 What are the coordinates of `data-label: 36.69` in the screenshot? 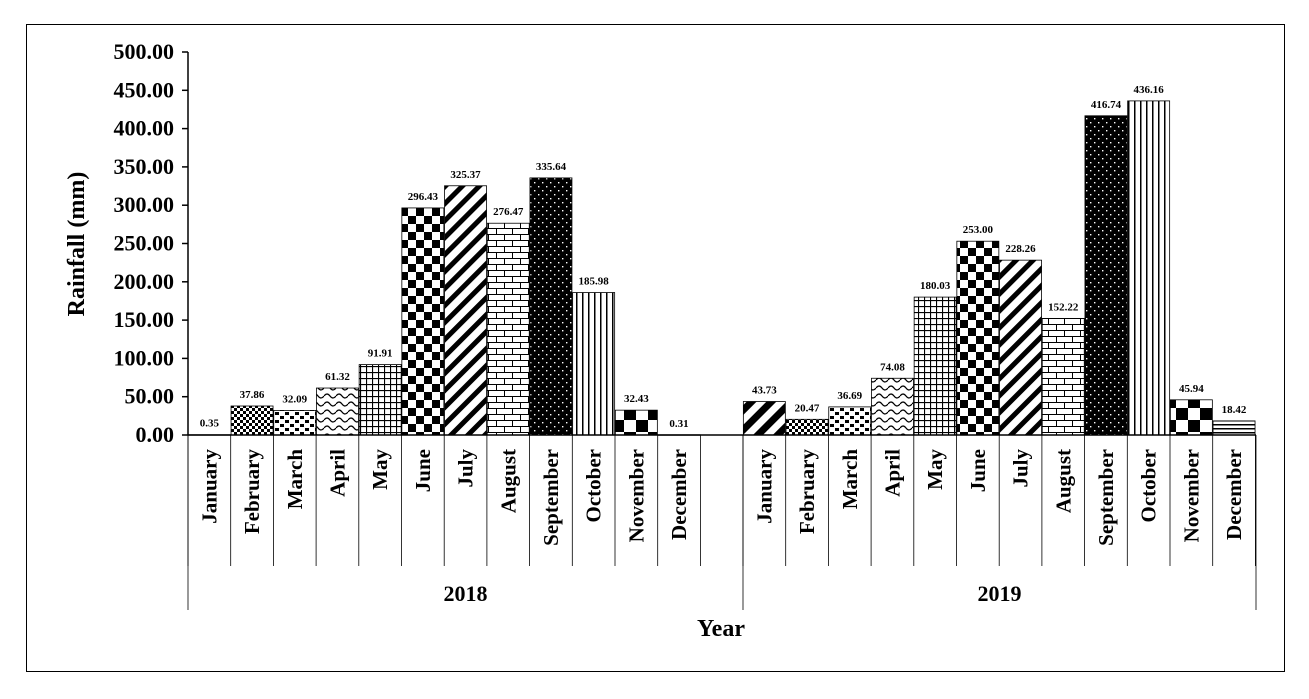 It's located at (849, 396).